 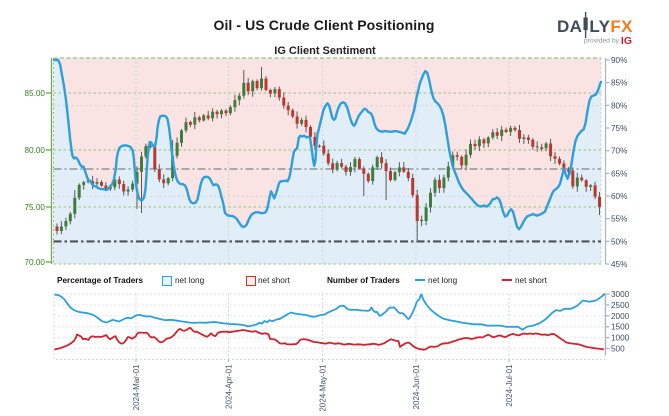 I want to click on svg-text: 1500, so click(x=620, y=327).